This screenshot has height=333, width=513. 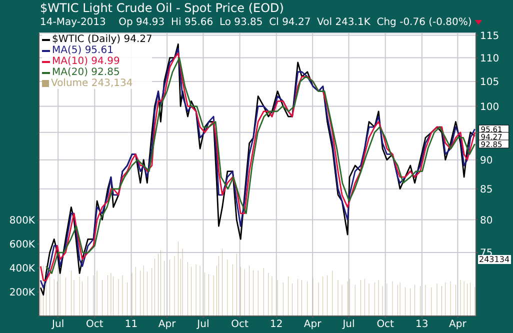 I want to click on y-tick-label: 85, so click(x=486, y=190).